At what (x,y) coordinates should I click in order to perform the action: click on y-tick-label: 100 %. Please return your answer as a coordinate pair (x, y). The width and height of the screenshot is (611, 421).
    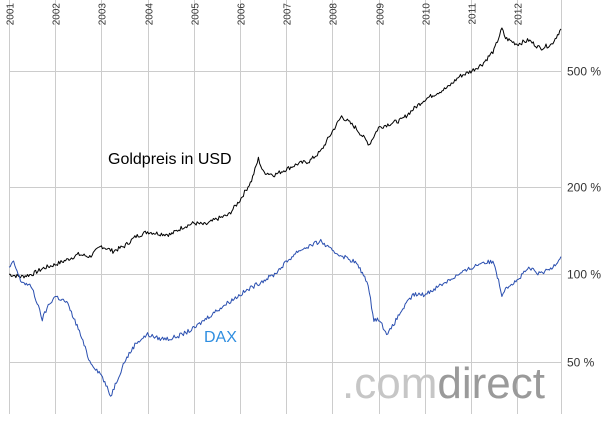
    Looking at the image, I should click on (584, 275).